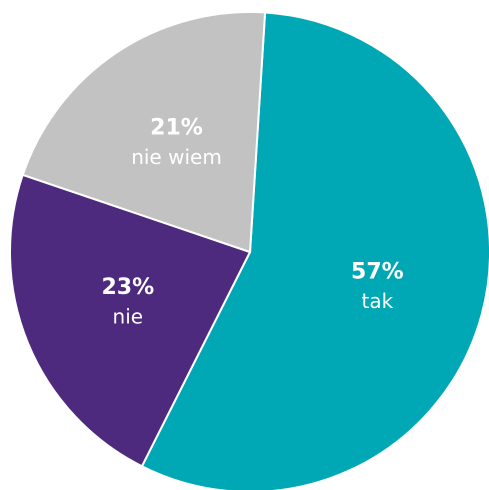 The width and height of the screenshot is (489, 490). Describe the element at coordinates (378, 301) in the screenshot. I see `slice-category-label: tak` at that location.